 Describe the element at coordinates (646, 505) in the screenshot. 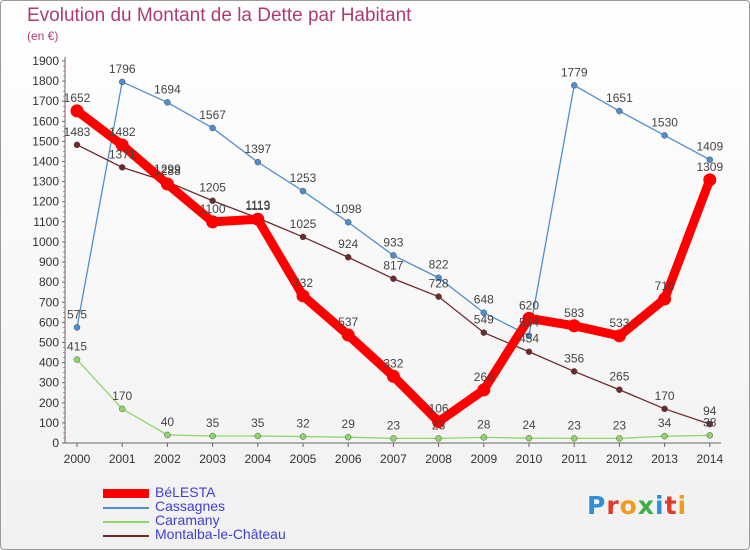

I see `logo-letter: x` at that location.